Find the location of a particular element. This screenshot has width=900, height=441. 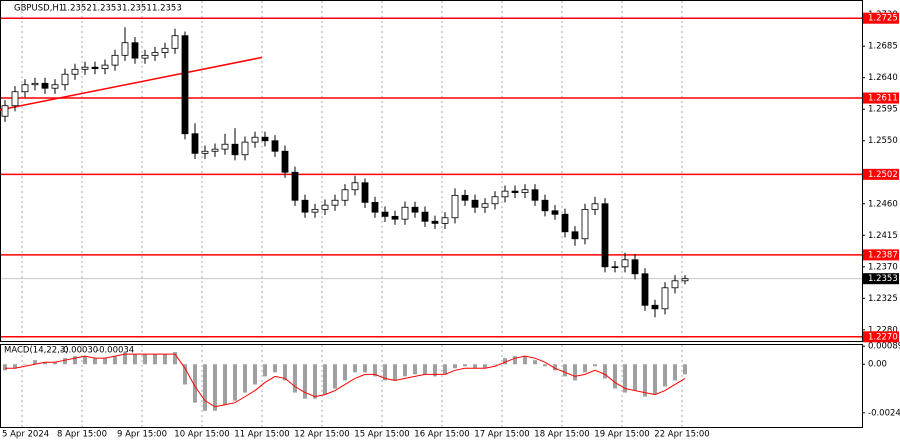

x-tick-label: 11 Apr 15:00 is located at coordinates (261, 435).